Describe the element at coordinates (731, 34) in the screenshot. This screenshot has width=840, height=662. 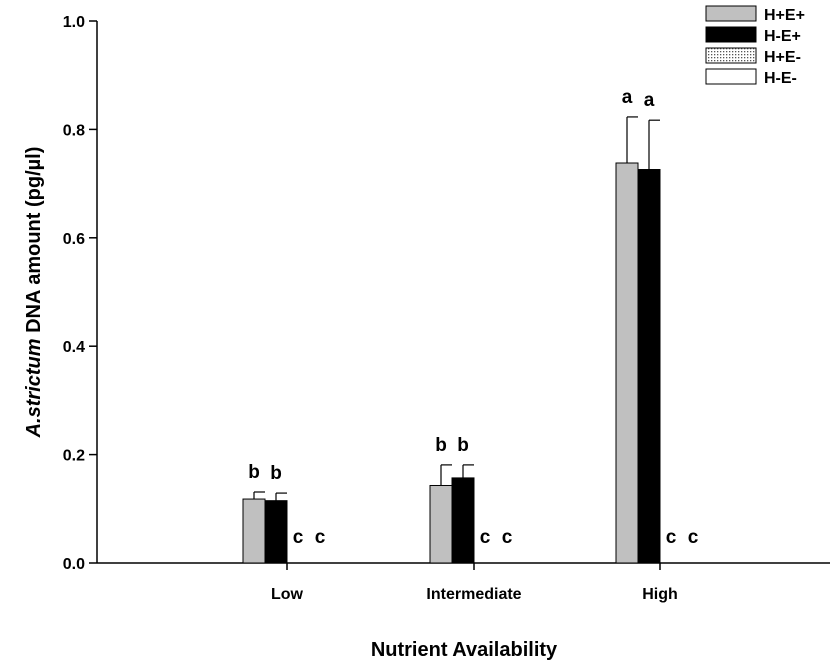
I see `legend-swatch-H-E+` at that location.